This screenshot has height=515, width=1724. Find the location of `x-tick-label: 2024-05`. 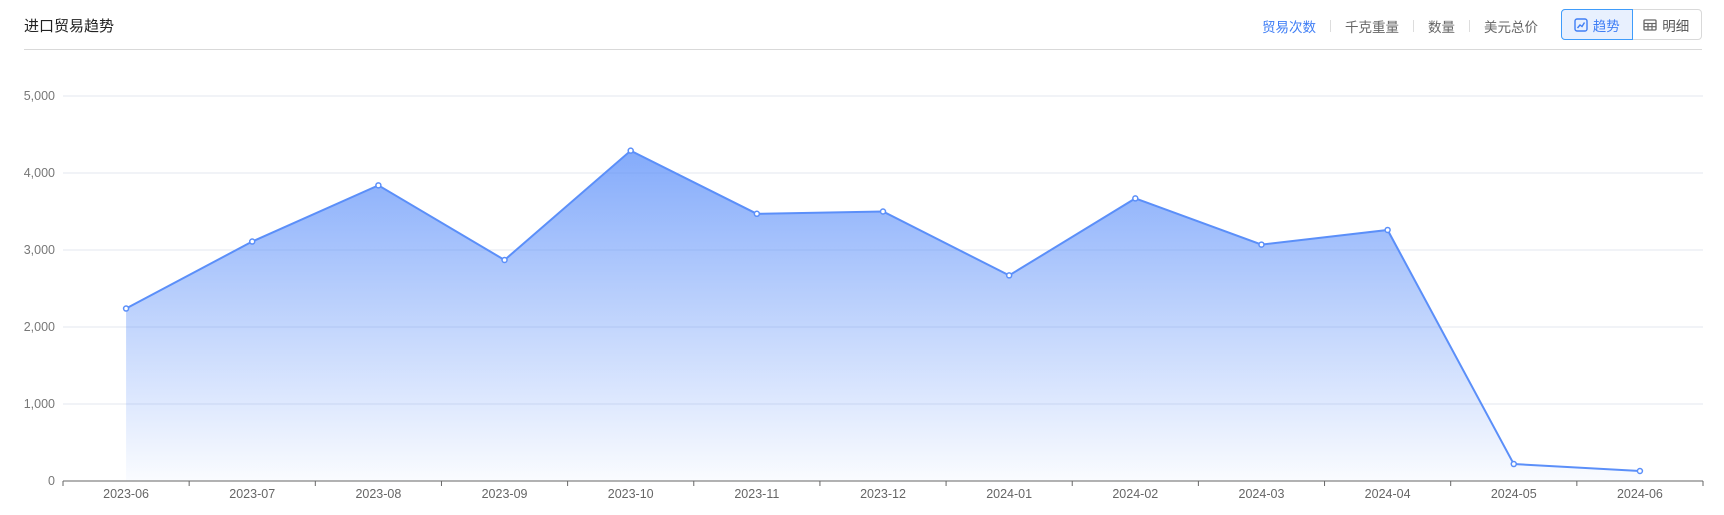

x-tick-label: 2024-05 is located at coordinates (1514, 494).